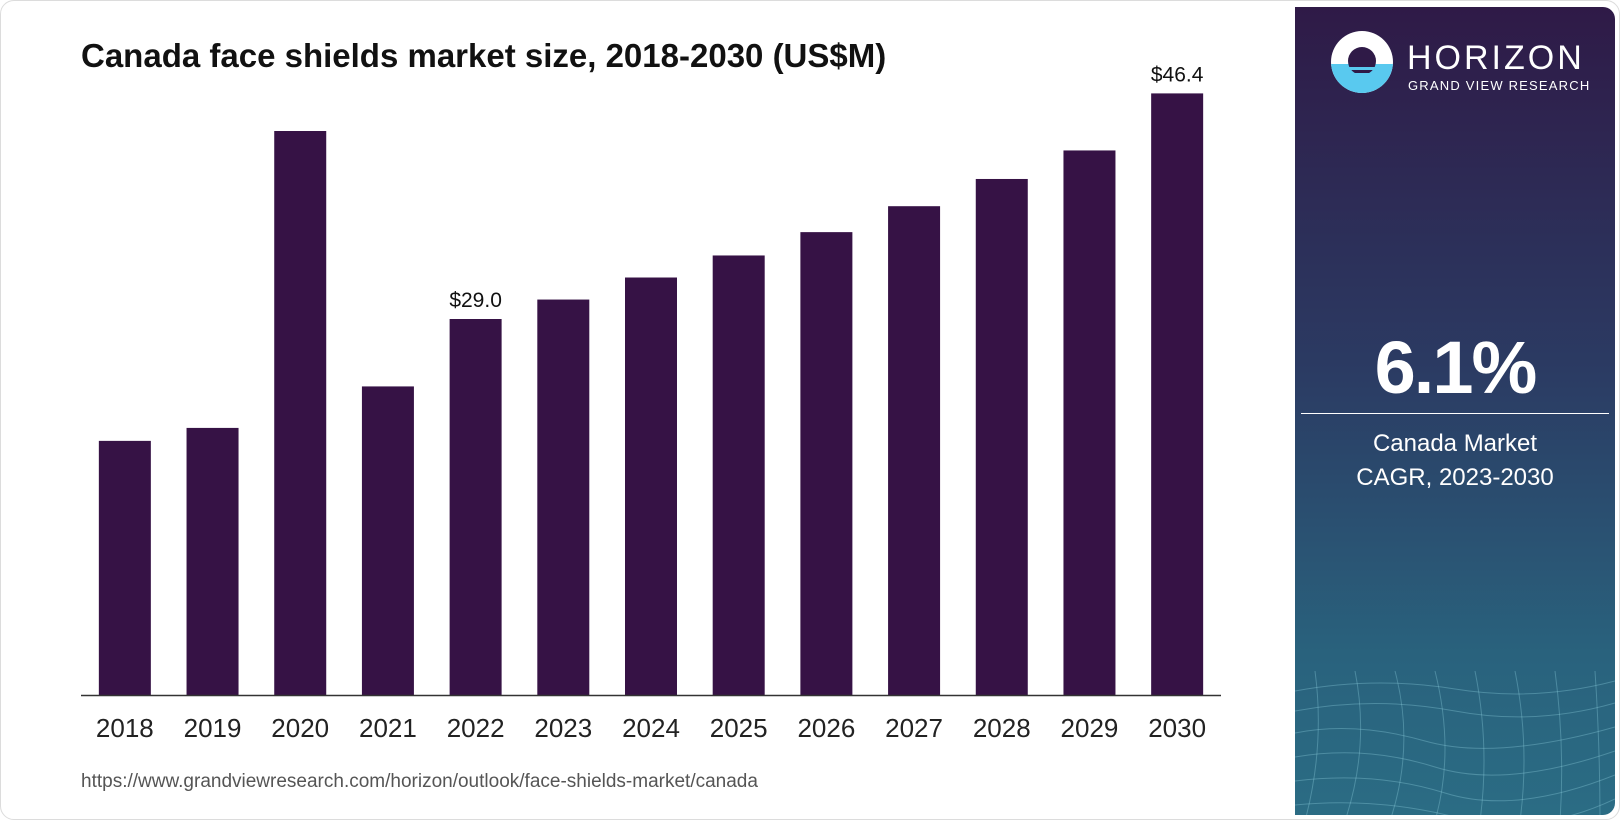 The width and height of the screenshot is (1620, 820). I want to click on bar-2024, so click(651, 486).